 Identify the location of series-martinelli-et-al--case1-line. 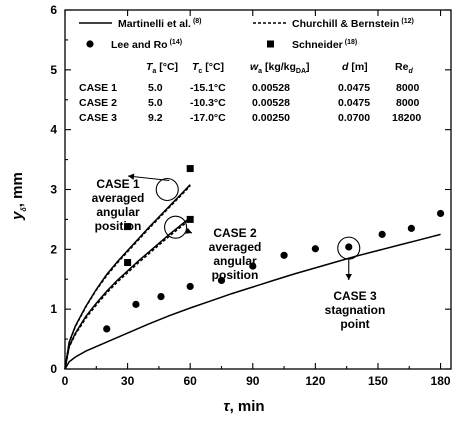
(127, 277).